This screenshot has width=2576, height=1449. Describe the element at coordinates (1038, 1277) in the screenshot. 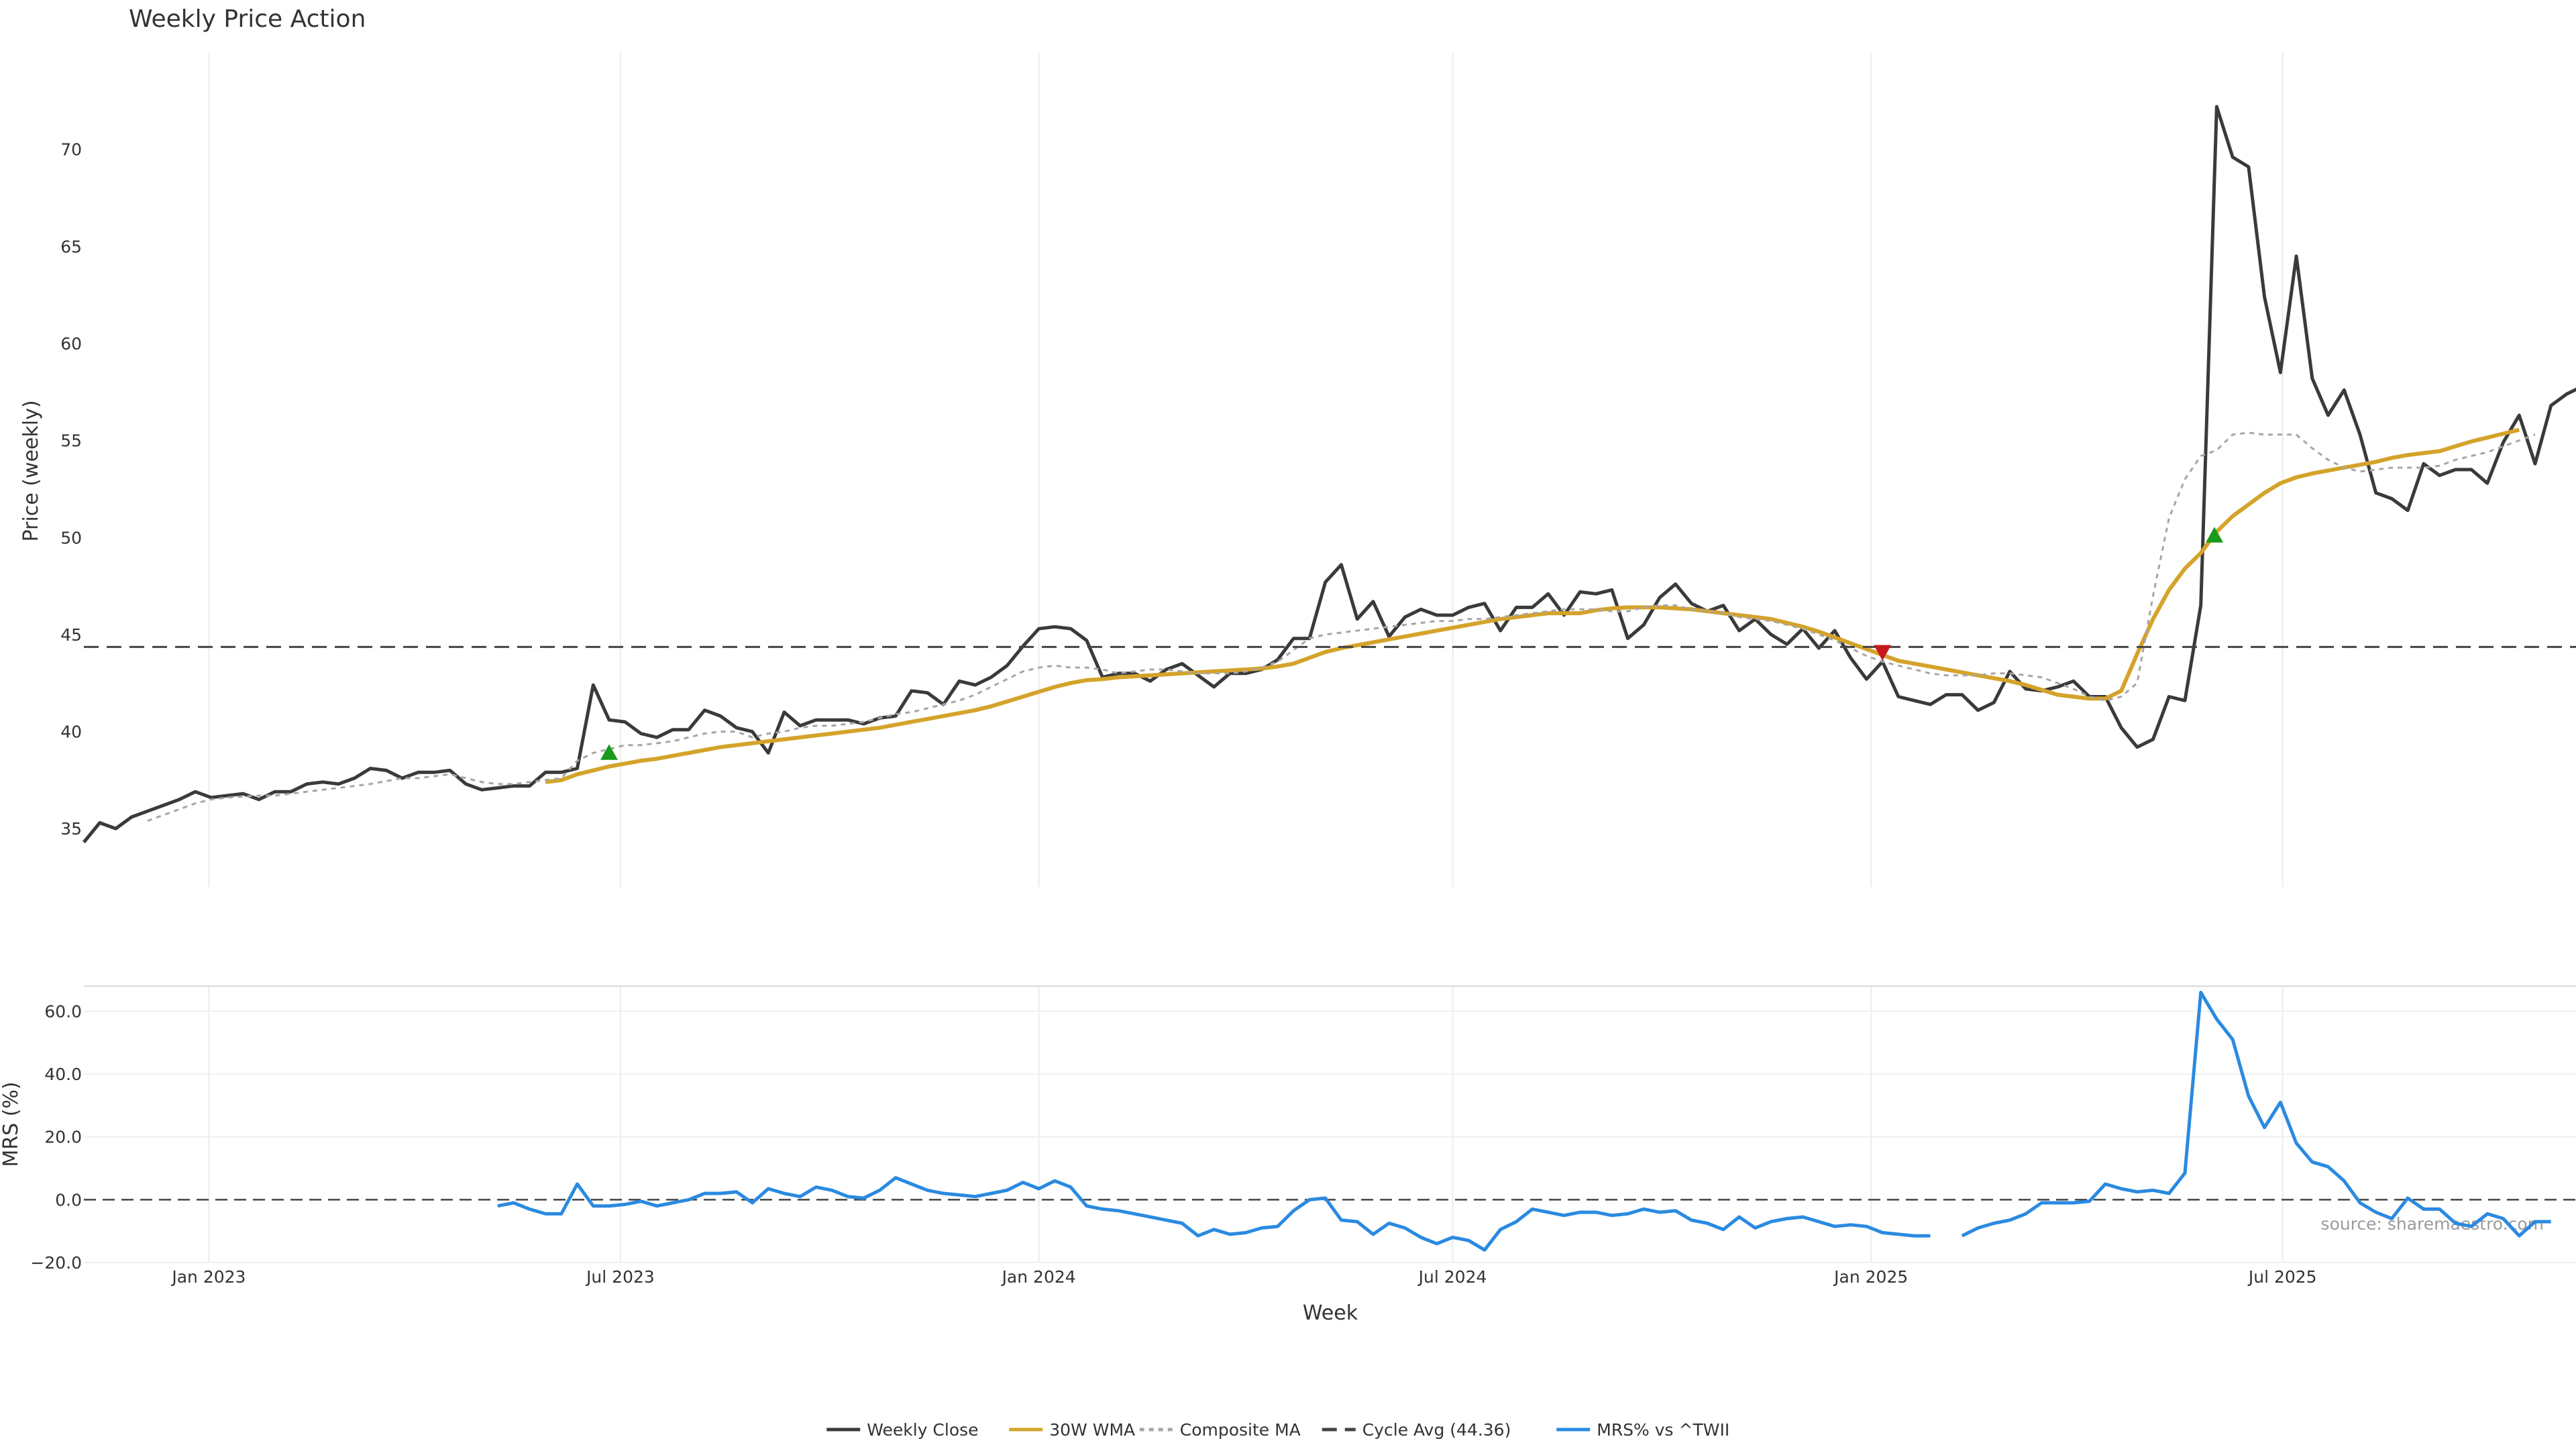

I see `x-tick-label: Jan 2024` at that location.